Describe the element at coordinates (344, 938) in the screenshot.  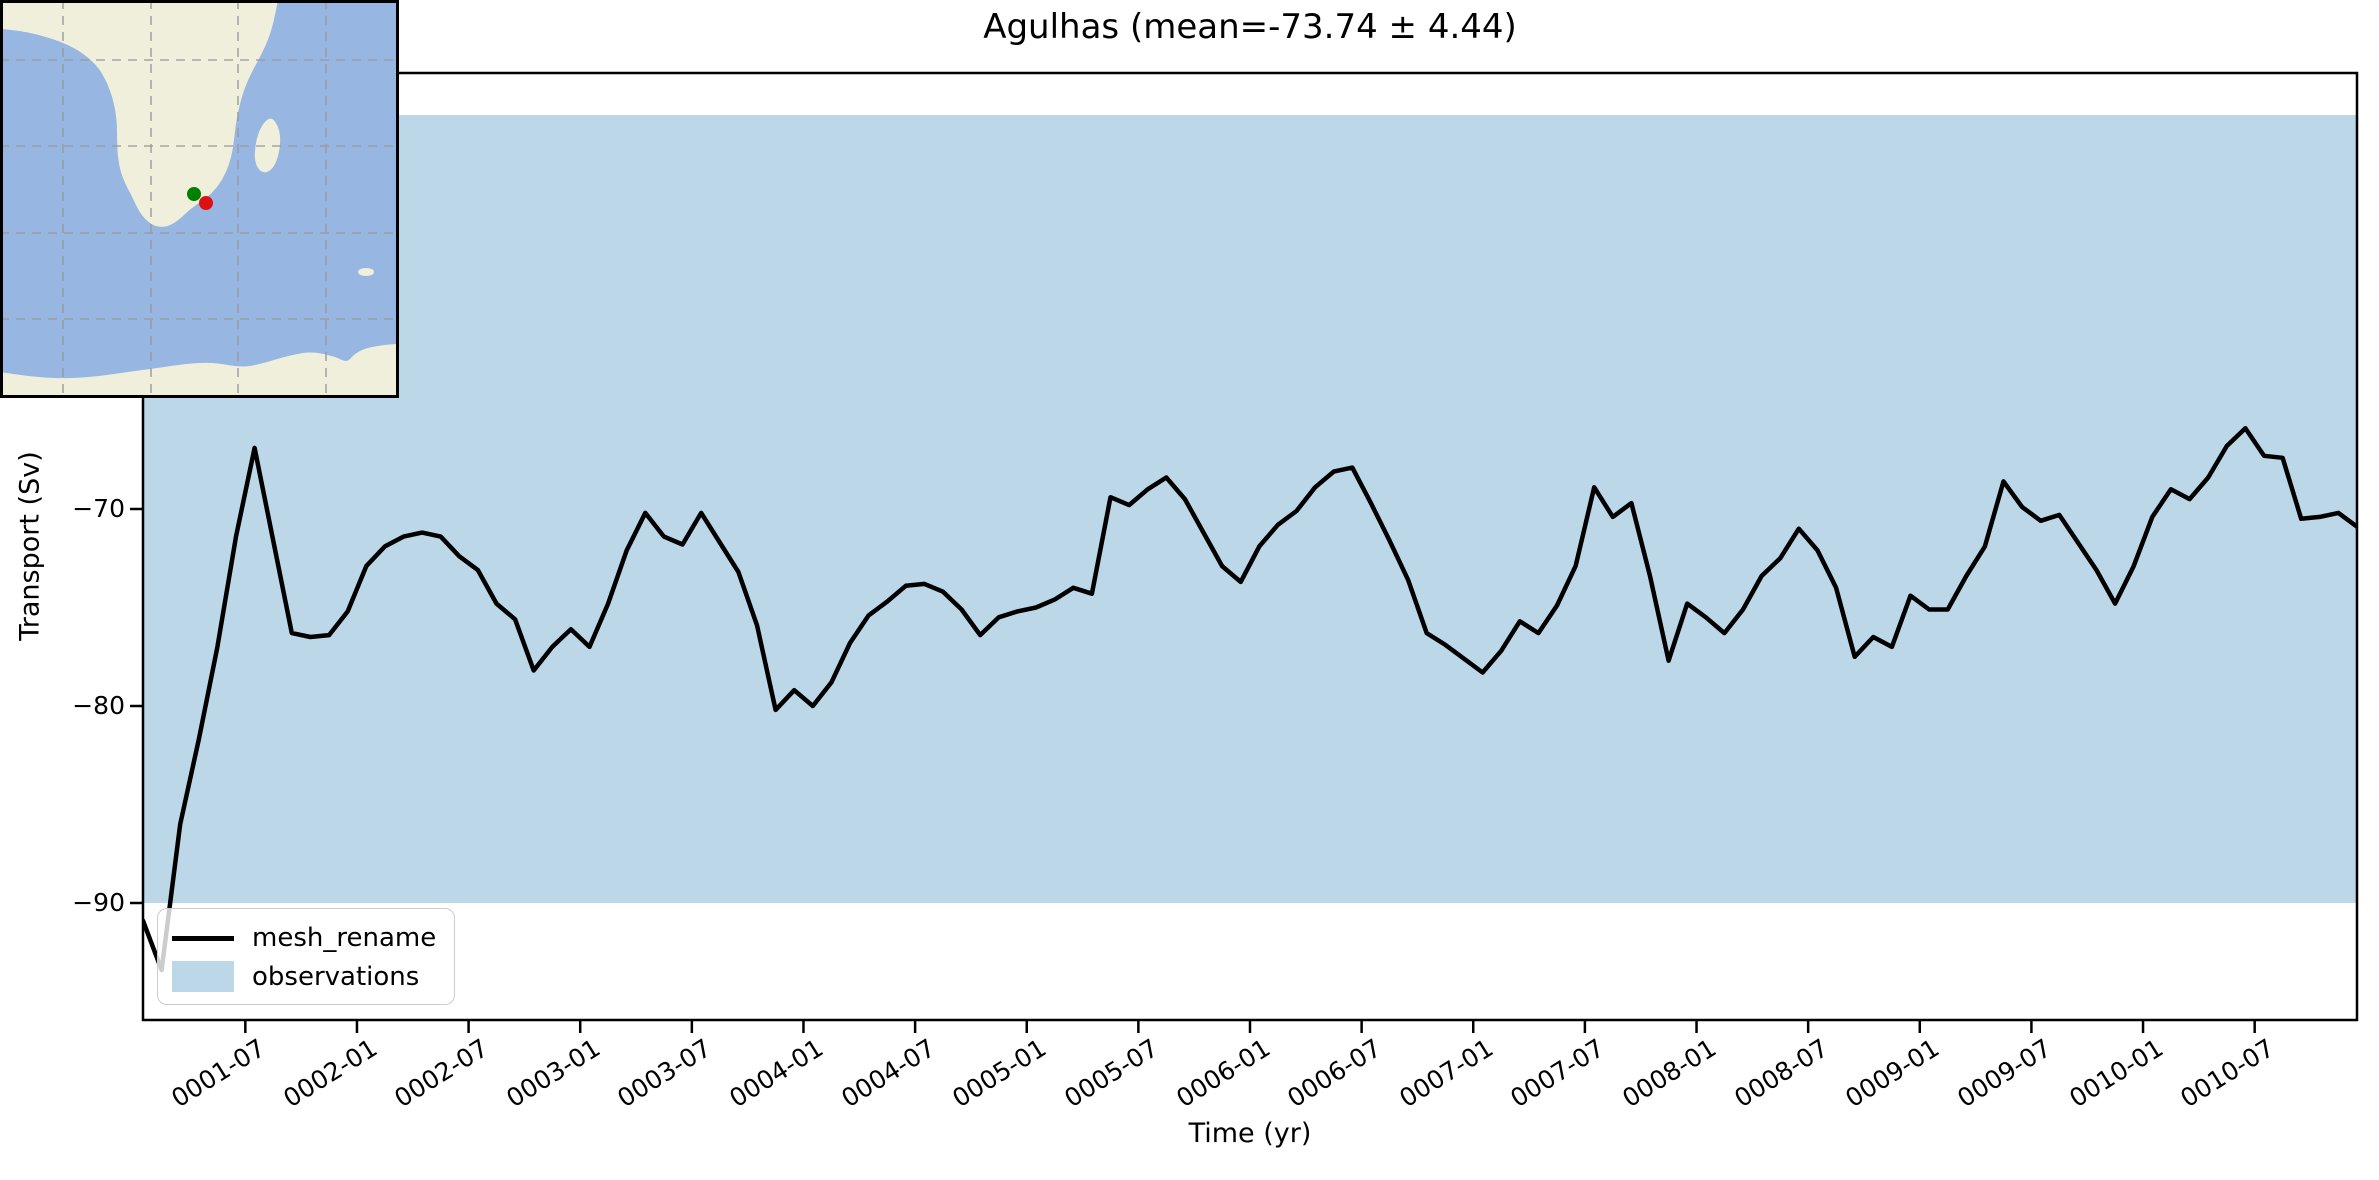
I see `legend-label-mesh-rename: mesh_rename` at that location.